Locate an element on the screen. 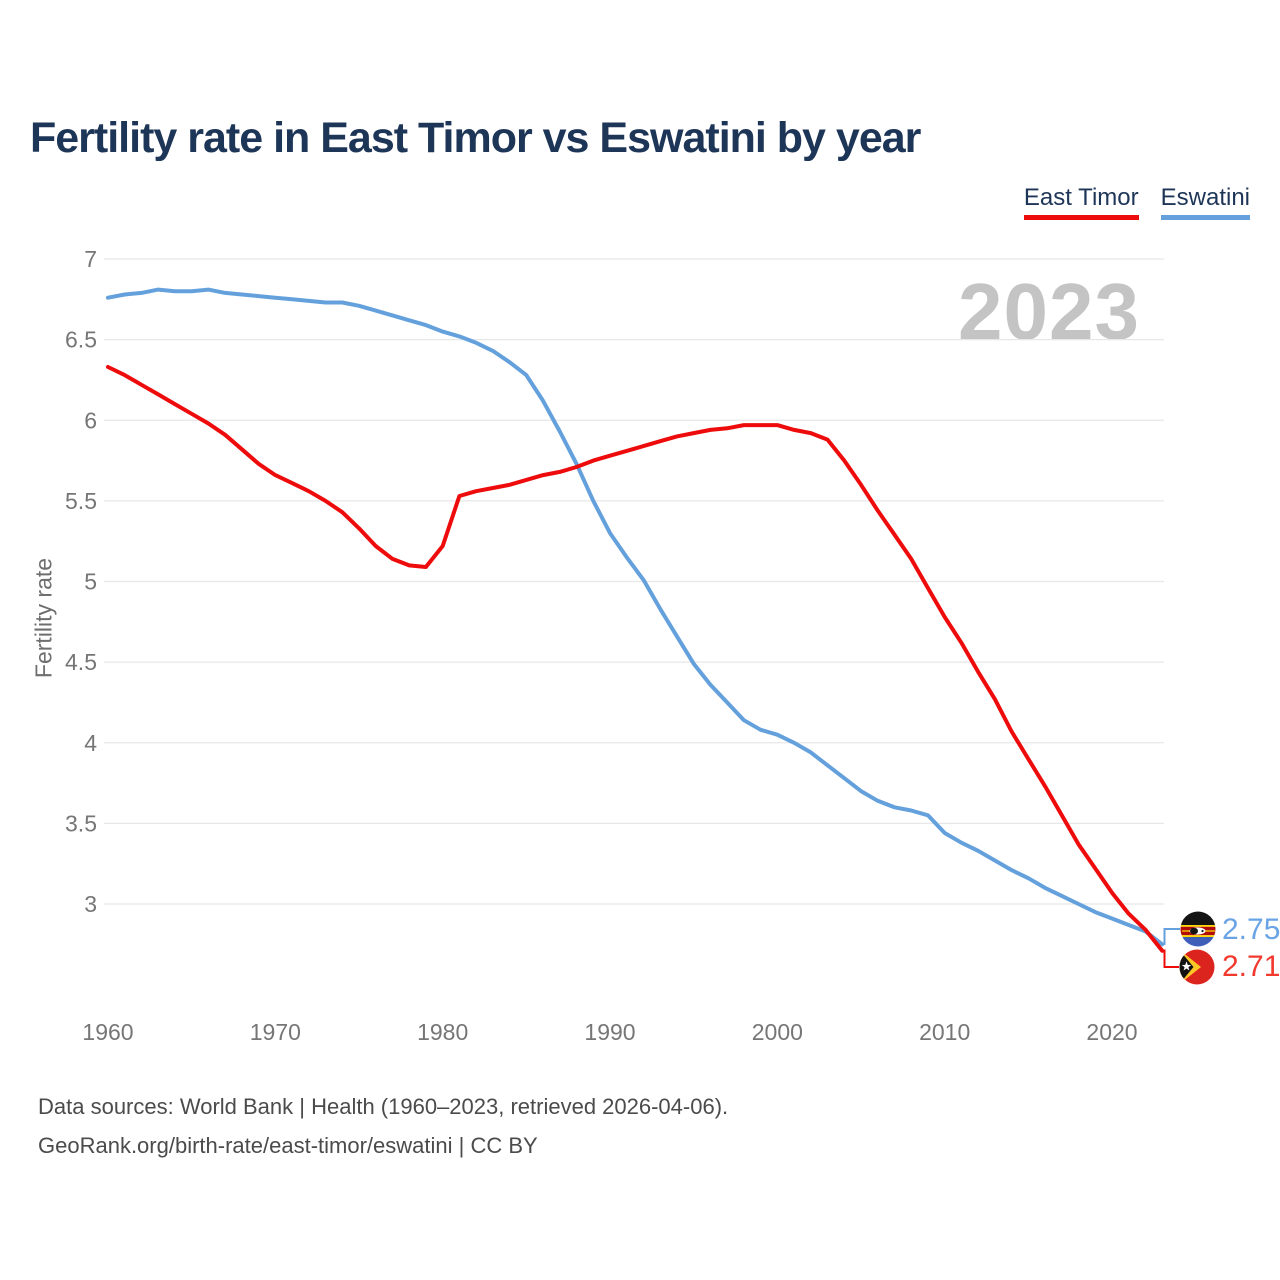 This screenshot has height=1280, width=1280. x-tick-label: 1990 is located at coordinates (609, 1032).